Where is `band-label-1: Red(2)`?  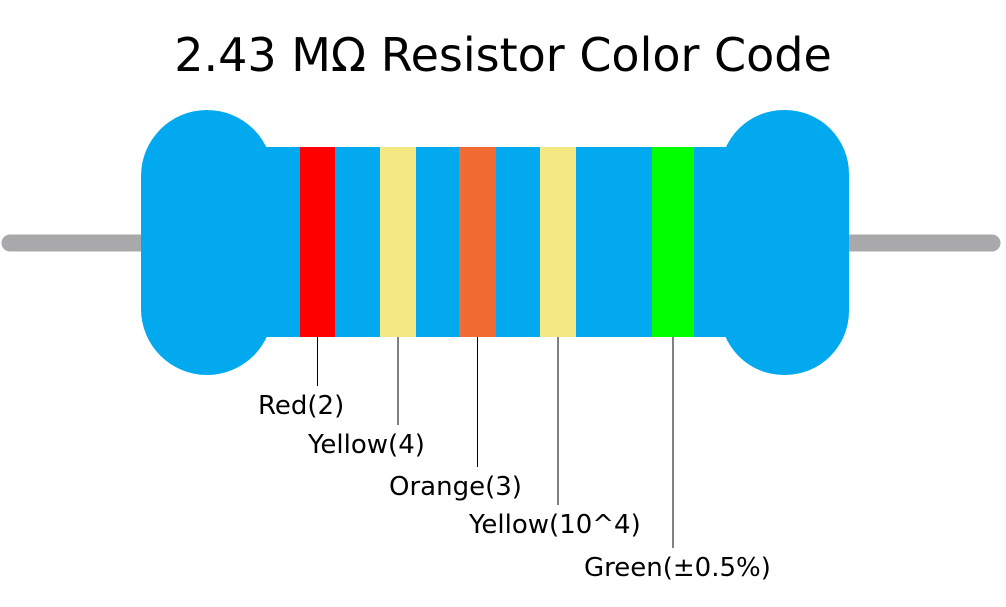
band-label-1: Red(2) is located at coordinates (301, 406).